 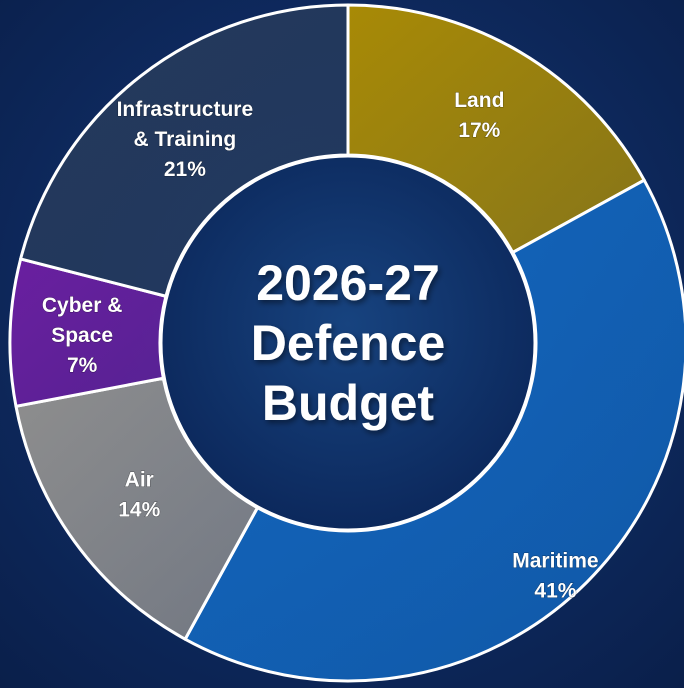 I want to click on slice-name-label: Land, so click(x=479, y=100).